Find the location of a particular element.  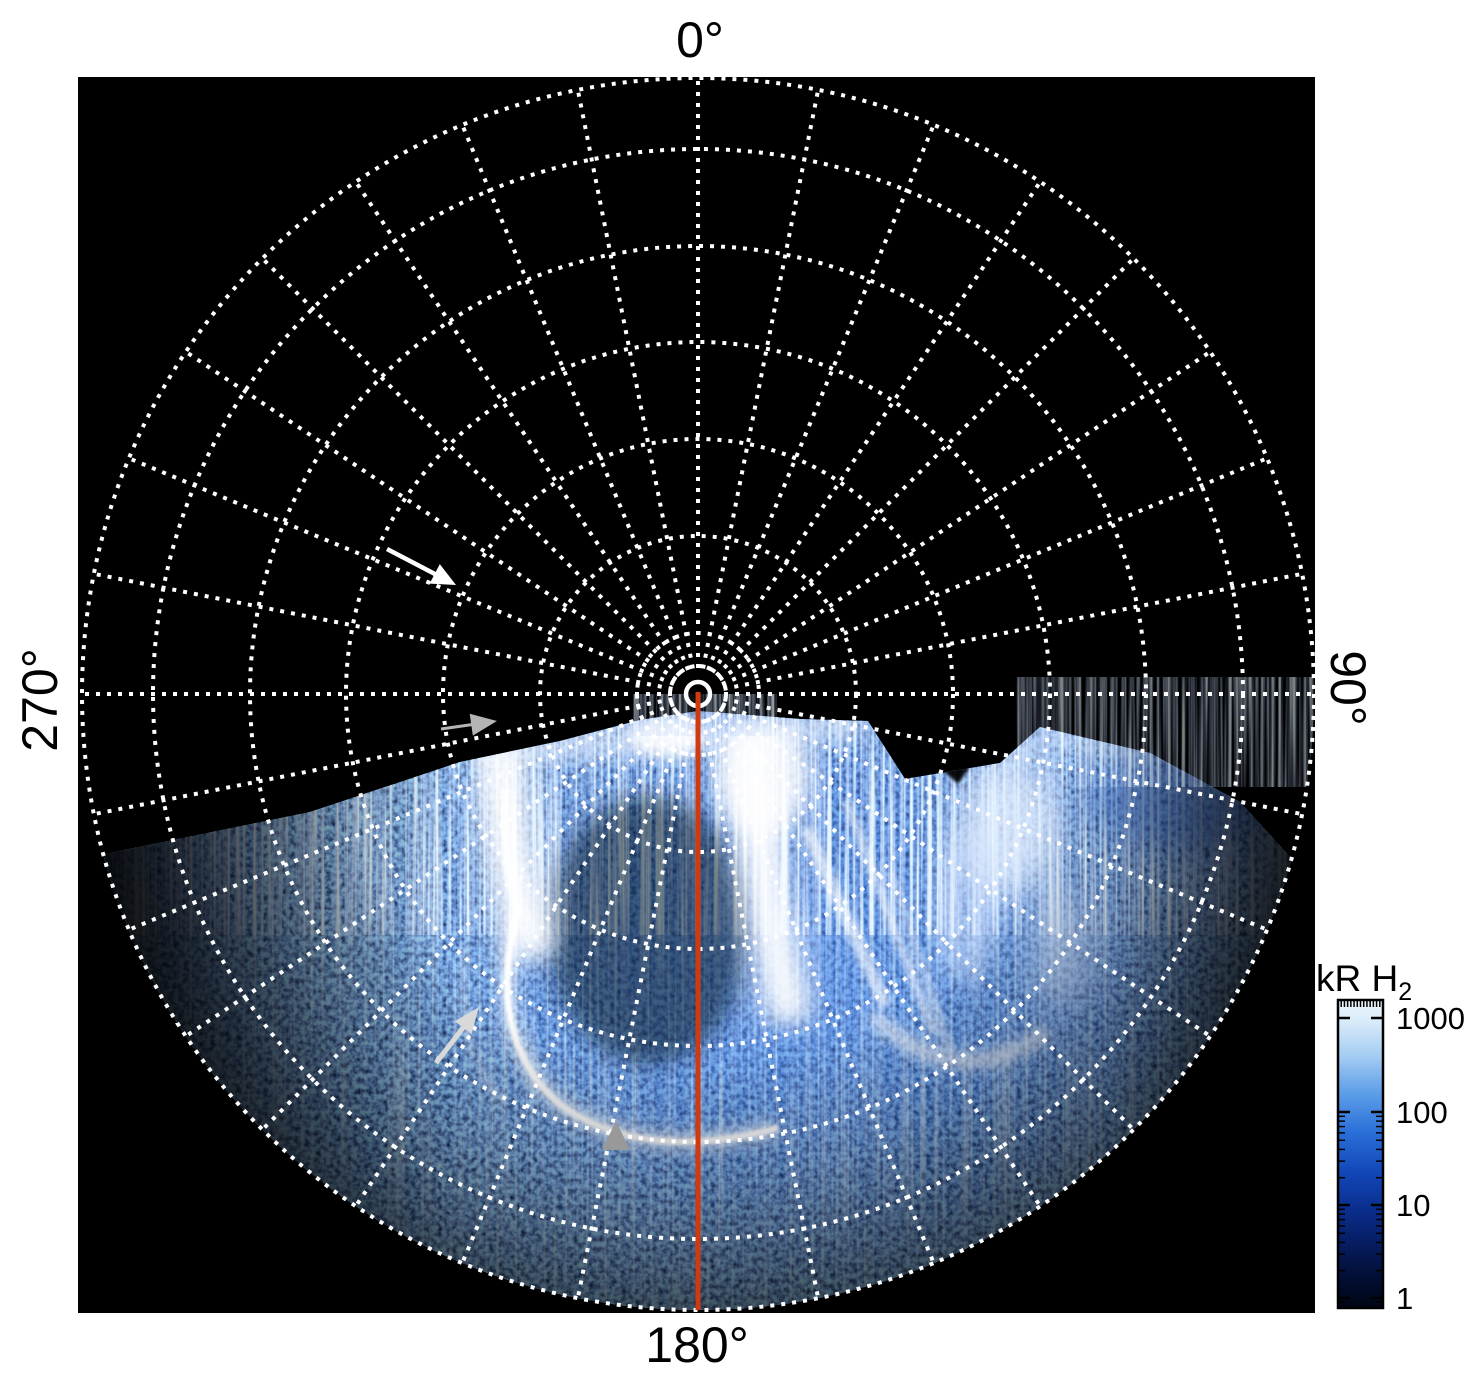

colorbar-tick-label: 100 is located at coordinates (1422, 1112).